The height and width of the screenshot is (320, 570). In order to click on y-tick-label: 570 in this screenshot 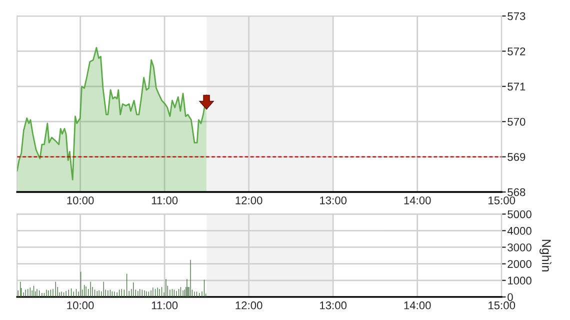, I will do `click(517, 122)`.